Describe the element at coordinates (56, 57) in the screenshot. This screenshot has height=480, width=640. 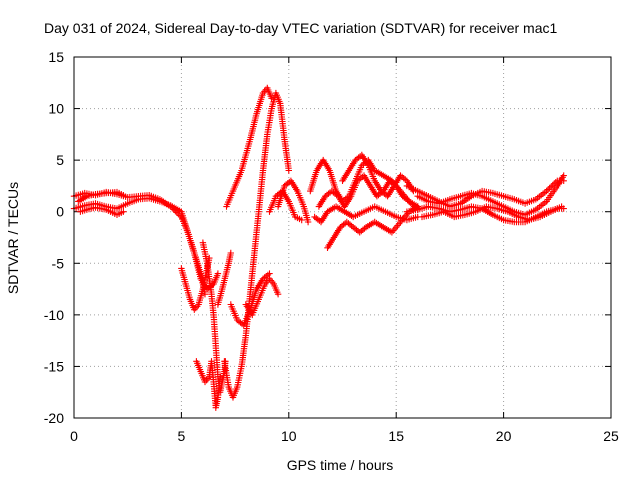
I see `y-tick-label: 15` at that location.